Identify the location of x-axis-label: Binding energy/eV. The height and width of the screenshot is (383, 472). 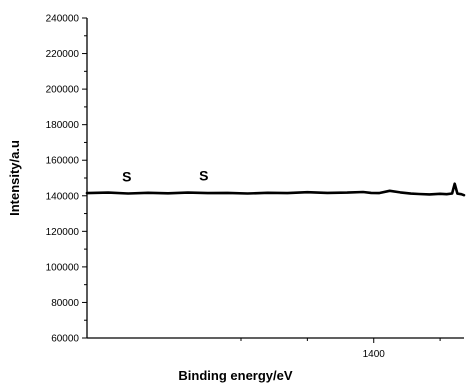
(235, 375).